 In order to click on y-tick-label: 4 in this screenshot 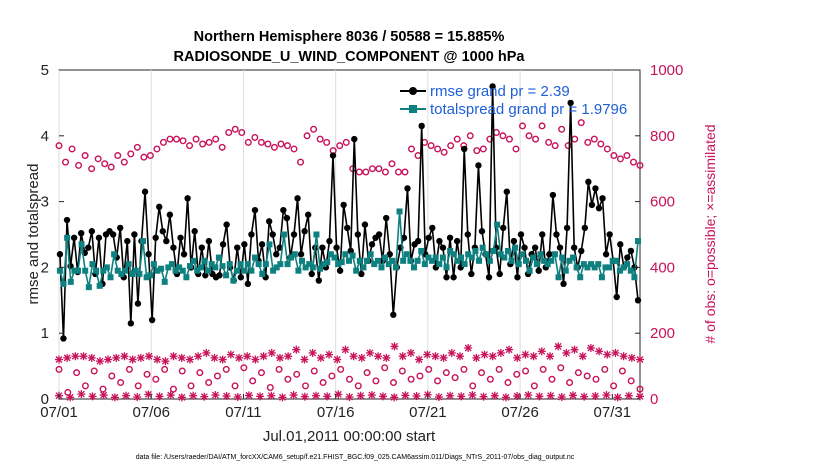, I will do `click(45, 136)`.